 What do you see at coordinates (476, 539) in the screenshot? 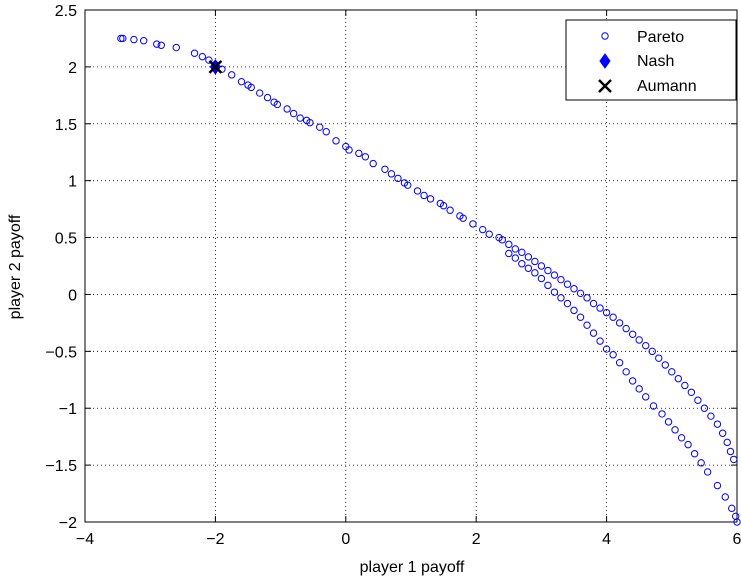
I see `x-tick-label: 2` at bounding box center [476, 539].